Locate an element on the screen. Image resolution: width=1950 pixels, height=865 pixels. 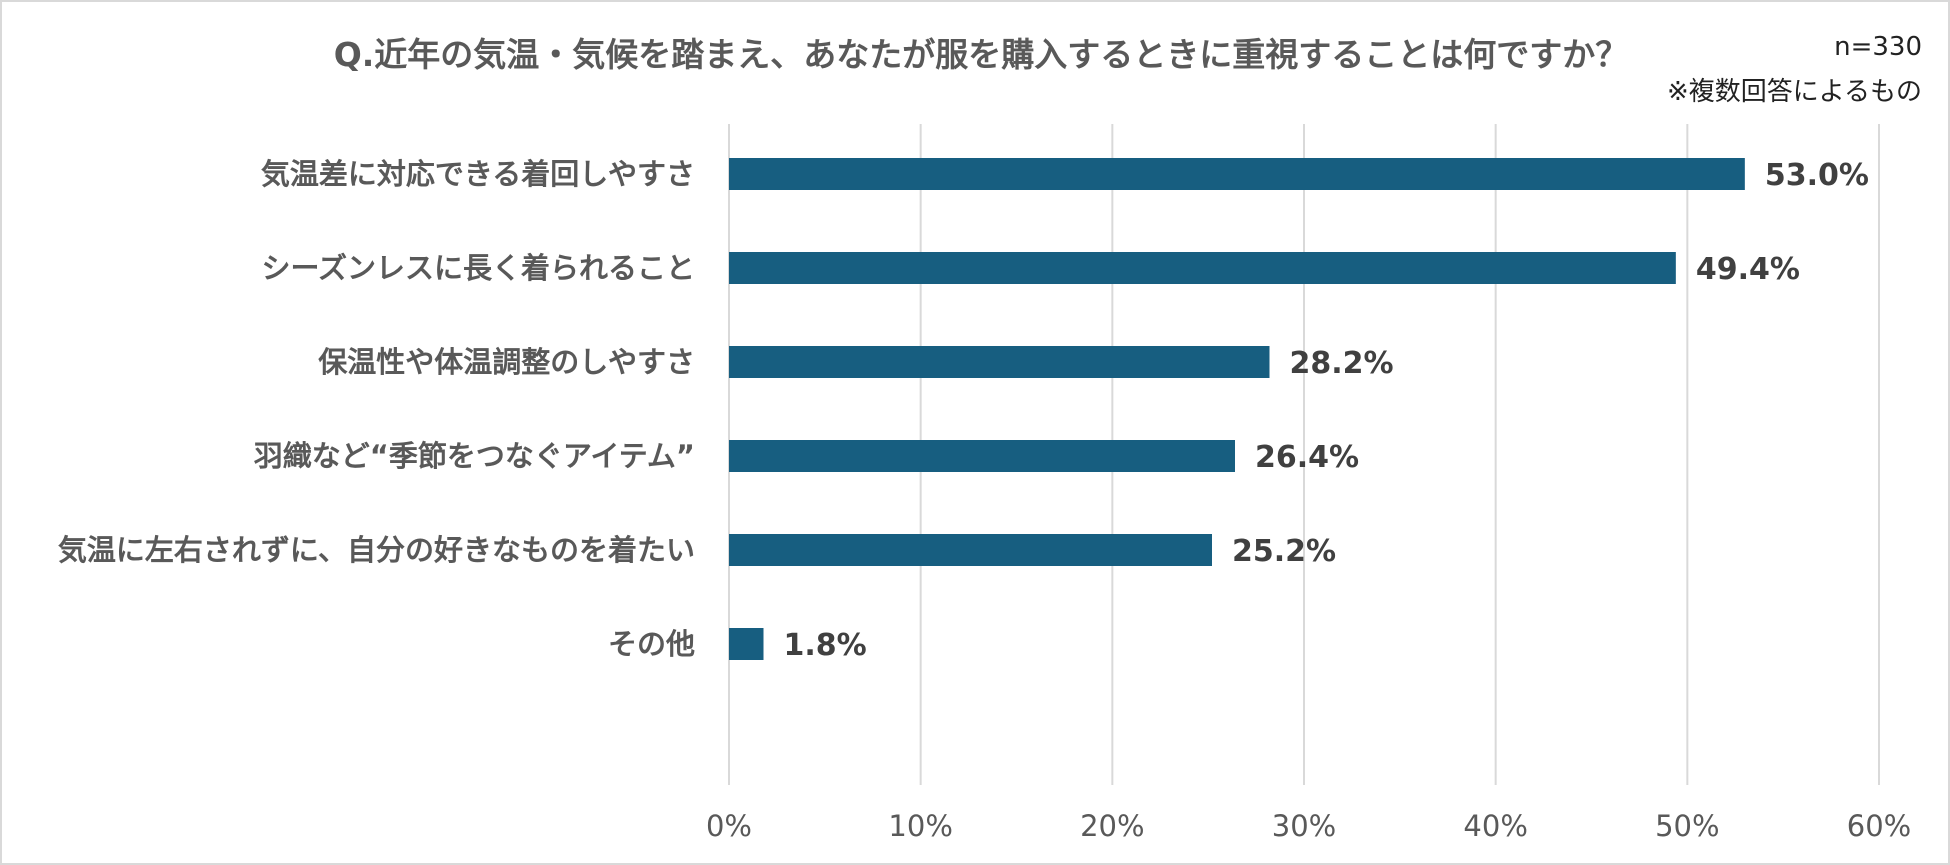
data-label: 26.4% is located at coordinates (1307, 457).